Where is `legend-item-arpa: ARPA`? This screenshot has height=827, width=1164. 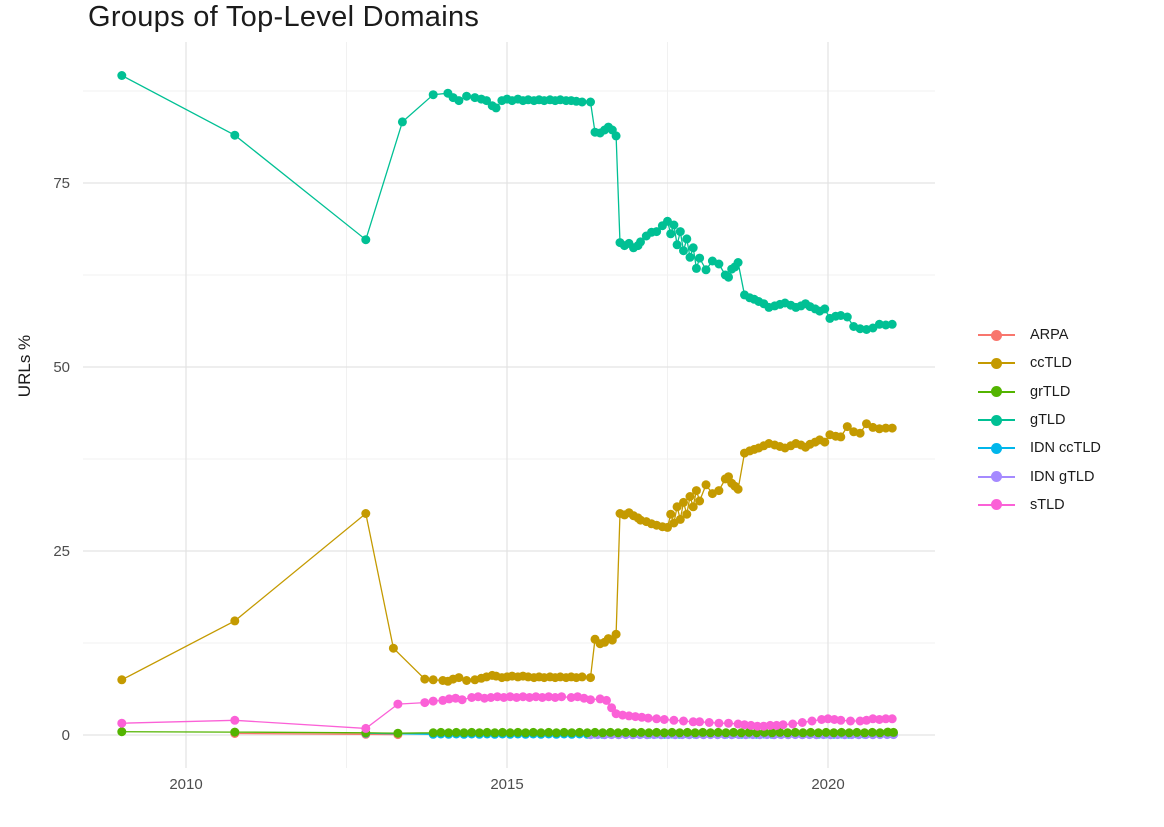 legend-item-arpa: ARPA is located at coordinates (1039, 335).